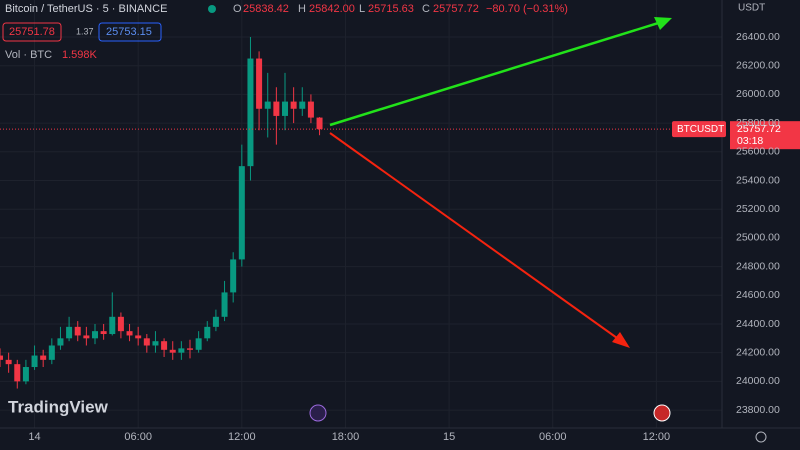 The width and height of the screenshot is (800, 450). Describe the element at coordinates (758, 238) in the screenshot. I see `y-tick-label: 25000.00` at that location.